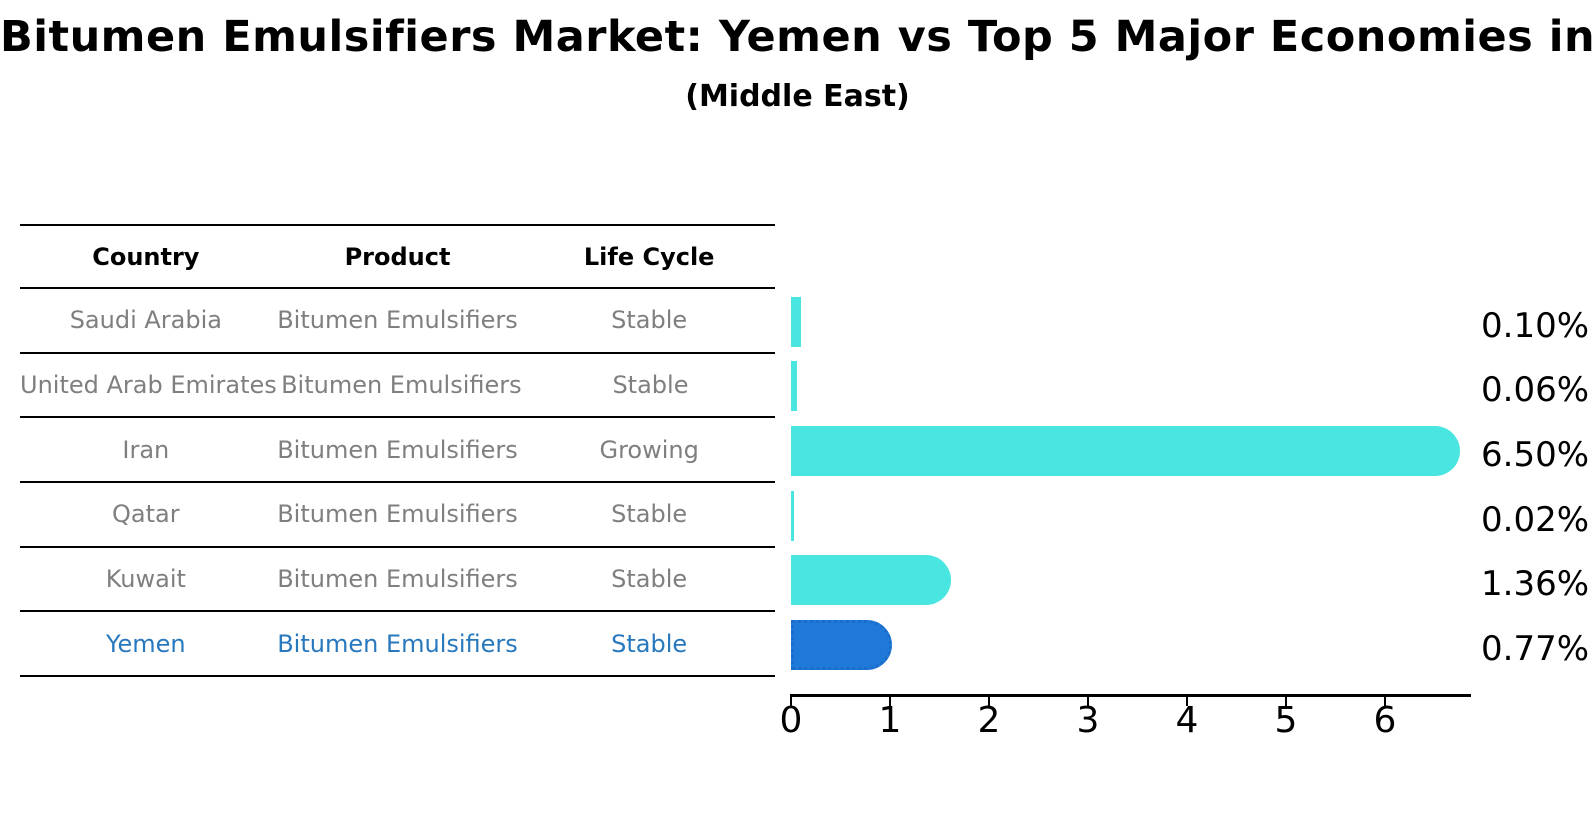 This screenshot has width=1595, height=823. I want to click on value-label: 0.10%, so click(1535, 325).